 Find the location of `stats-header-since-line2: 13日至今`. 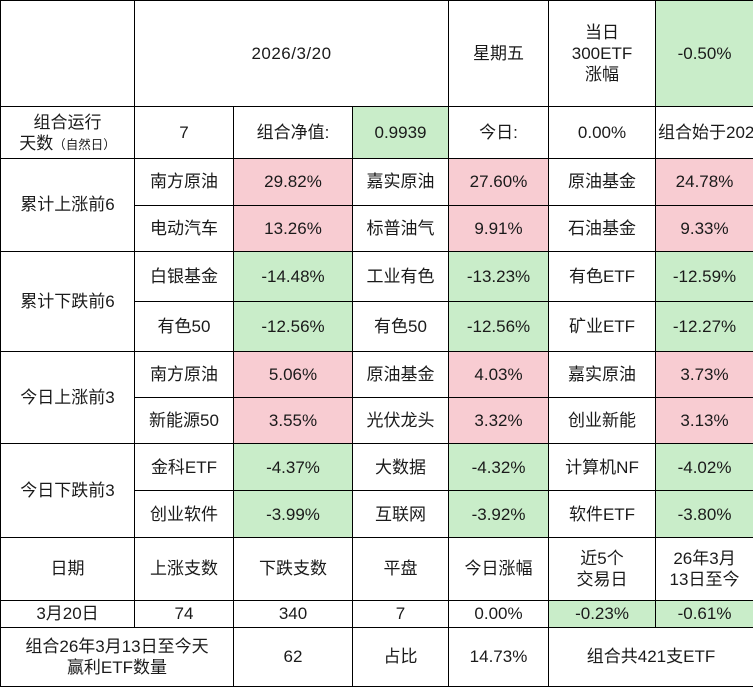

stats-header-since-line2: 13日至今 is located at coordinates (704, 580).